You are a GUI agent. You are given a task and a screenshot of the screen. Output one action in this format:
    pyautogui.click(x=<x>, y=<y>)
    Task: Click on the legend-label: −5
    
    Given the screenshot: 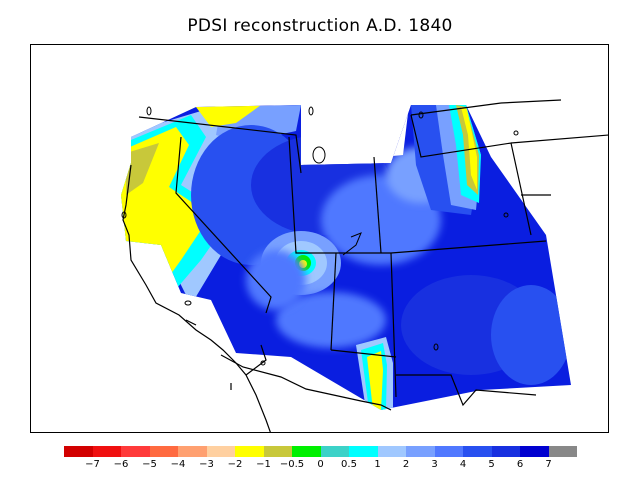 What is the action you would take?
    pyautogui.click(x=149, y=464)
    